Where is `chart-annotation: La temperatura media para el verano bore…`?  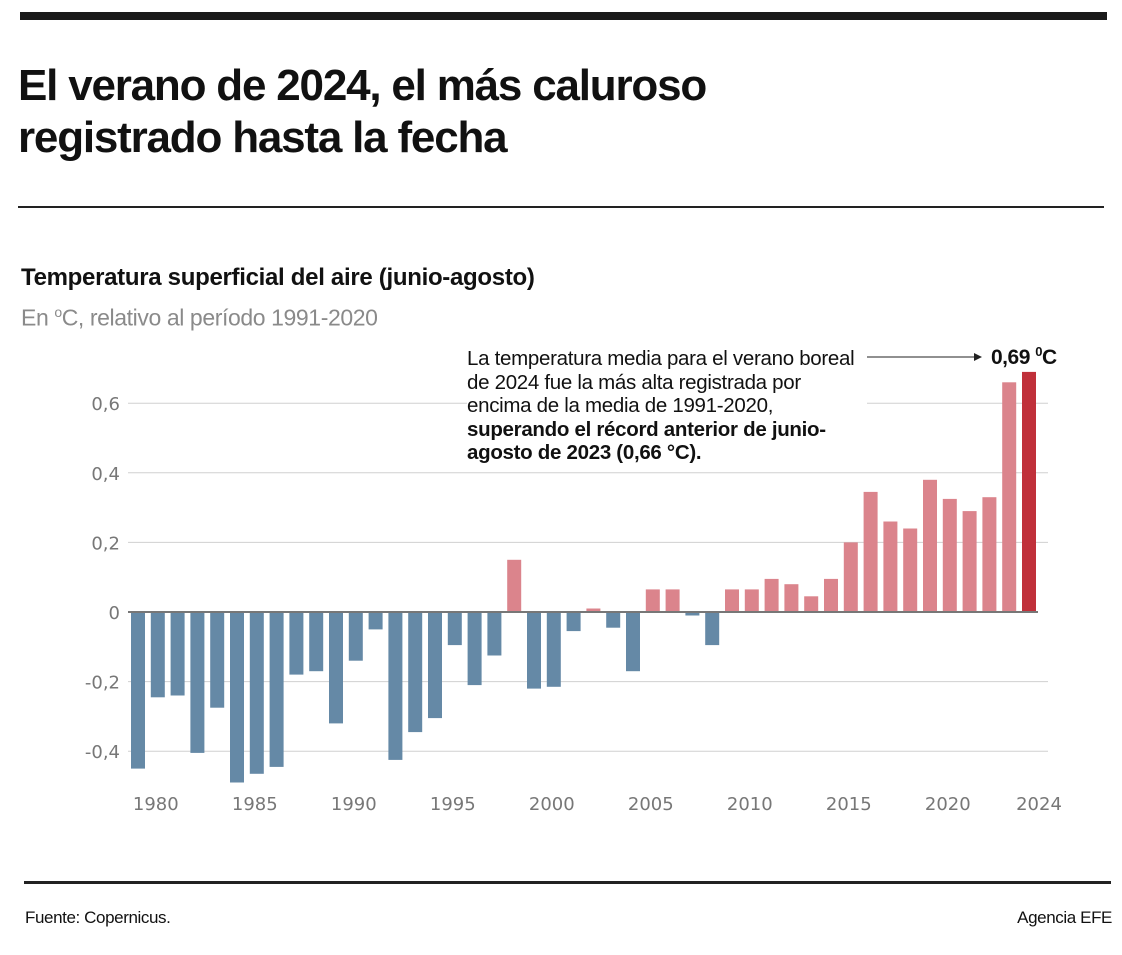
chart-annotation: La temperatura media para el verano bore… is located at coordinates (667, 406).